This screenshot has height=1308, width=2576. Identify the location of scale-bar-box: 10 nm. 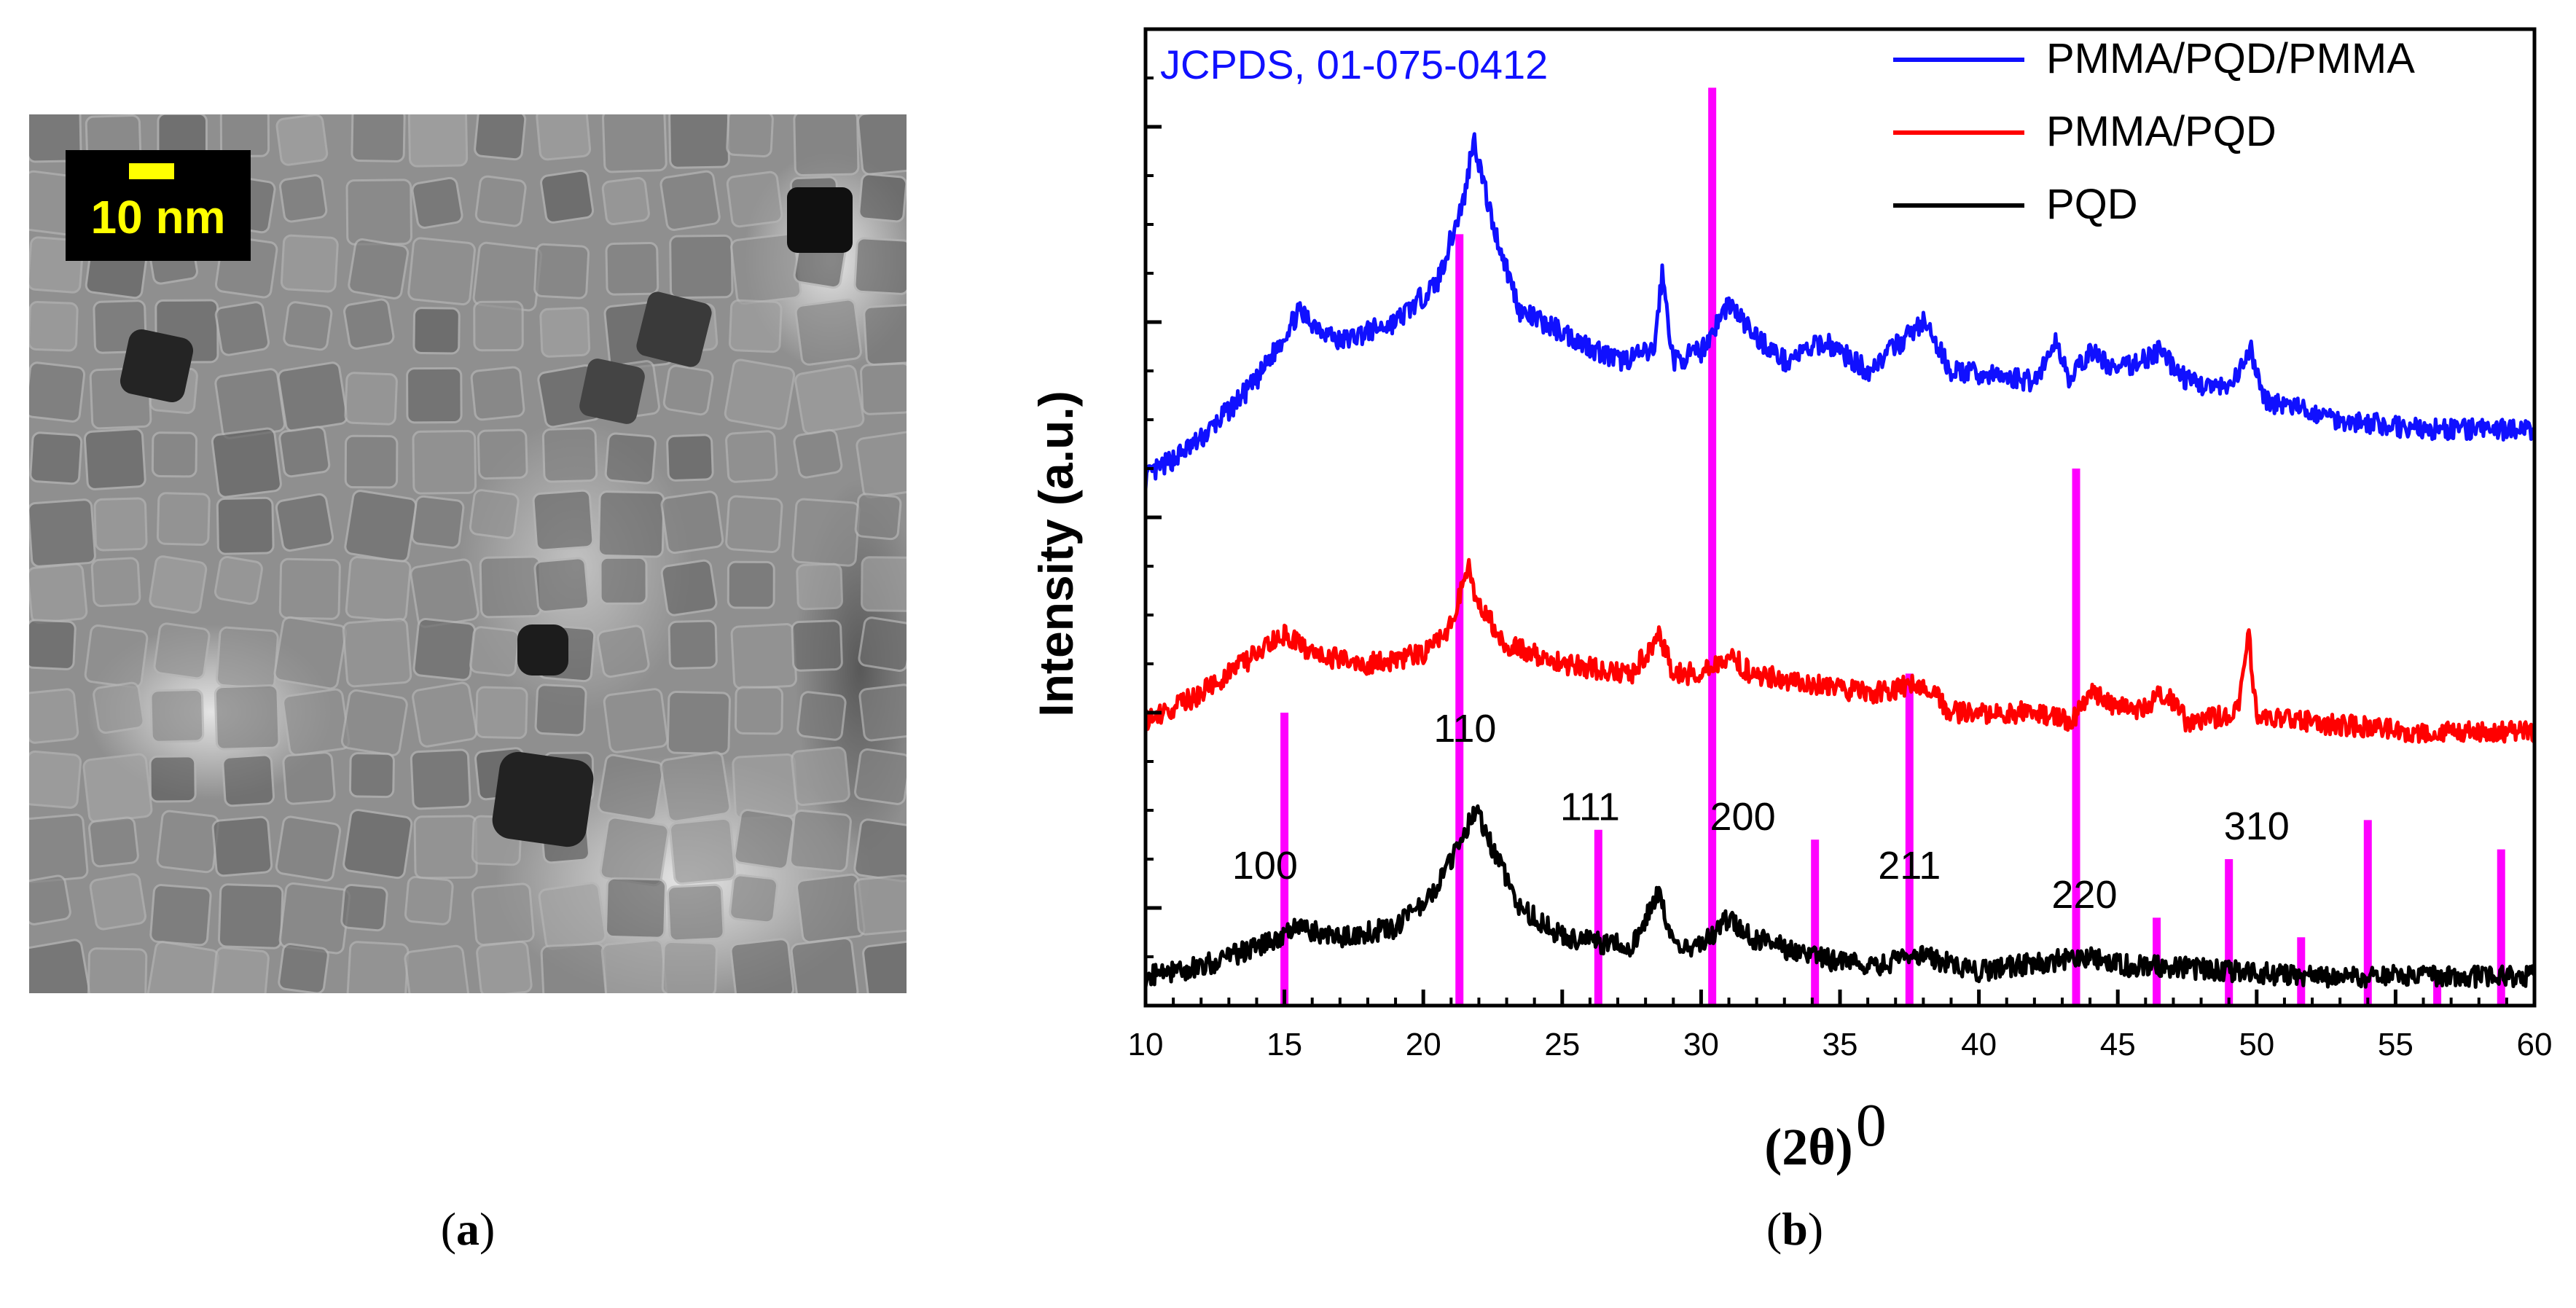
(158, 206).